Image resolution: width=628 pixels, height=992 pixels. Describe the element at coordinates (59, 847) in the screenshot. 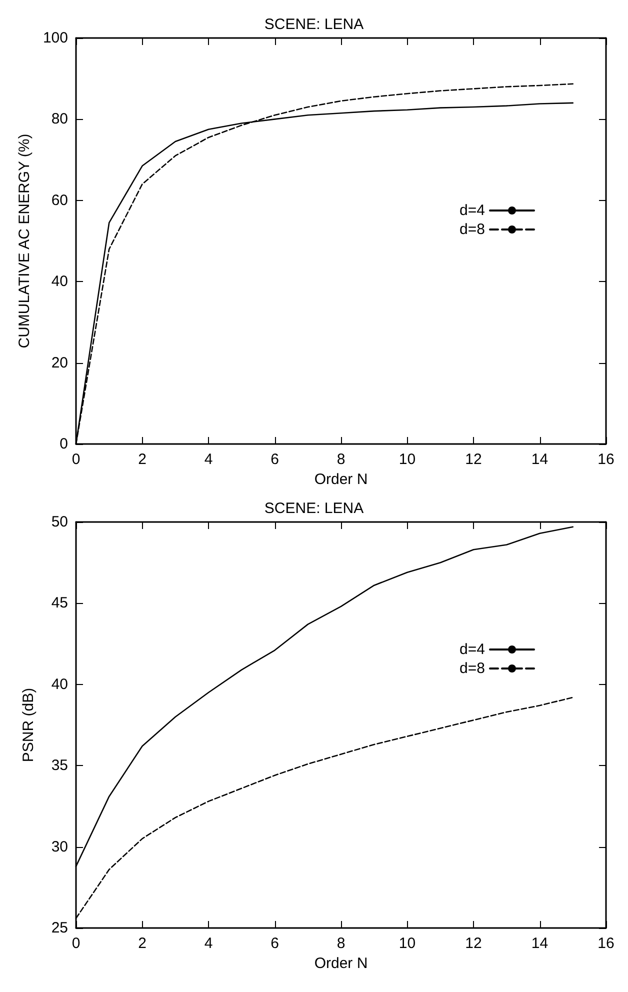

I see `y-tick-label: 30` at that location.